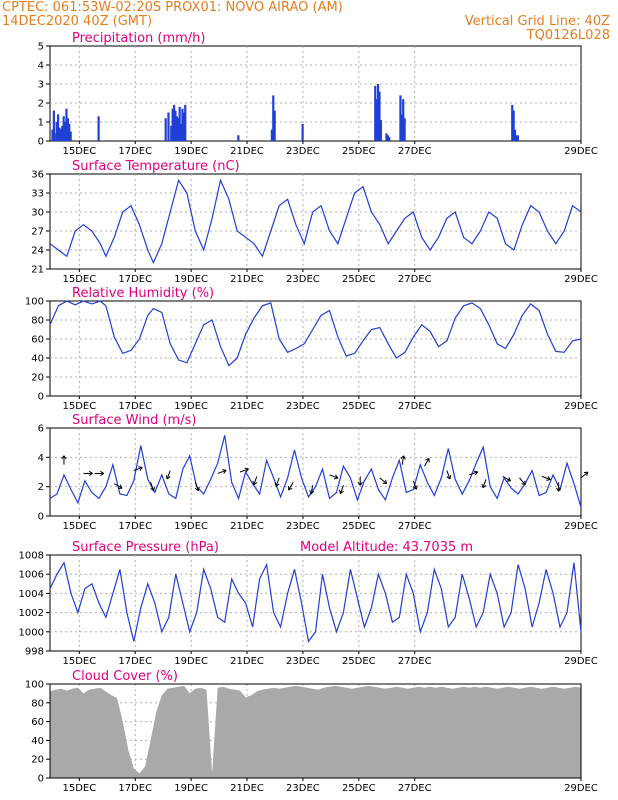 Image resolution: width=618 pixels, height=800 pixels. Describe the element at coordinates (315, 333) in the screenshot. I see `series-line-humidity` at that location.